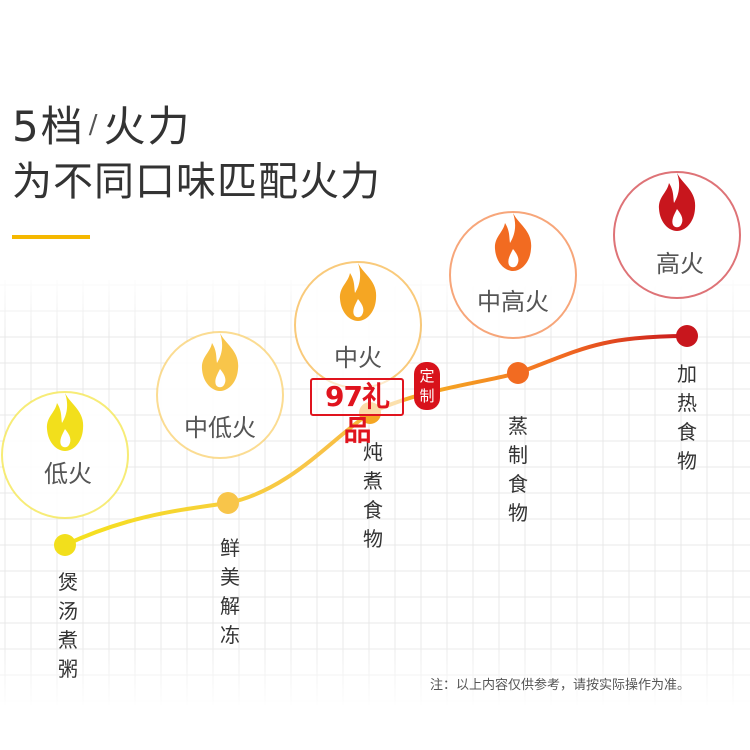 This screenshot has height=750, width=750. What do you see at coordinates (518, 373) in the screenshot?
I see `level-dot-medium-high` at bounding box center [518, 373].